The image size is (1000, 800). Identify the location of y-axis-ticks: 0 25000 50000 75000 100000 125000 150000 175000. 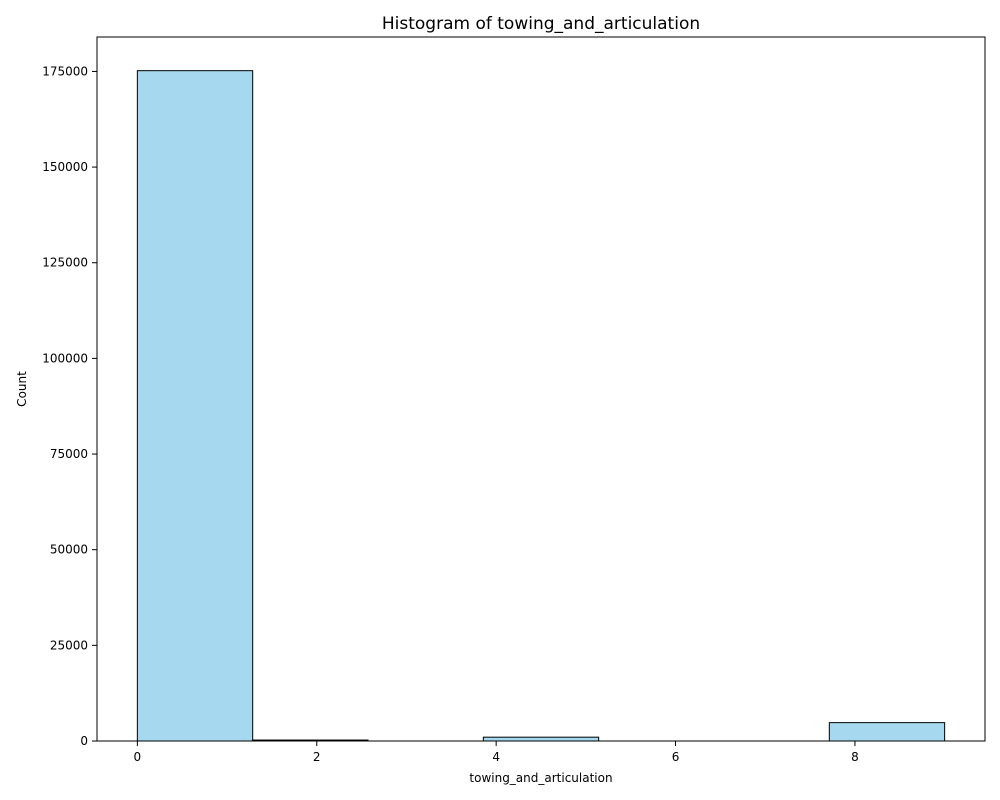
(69, 406).